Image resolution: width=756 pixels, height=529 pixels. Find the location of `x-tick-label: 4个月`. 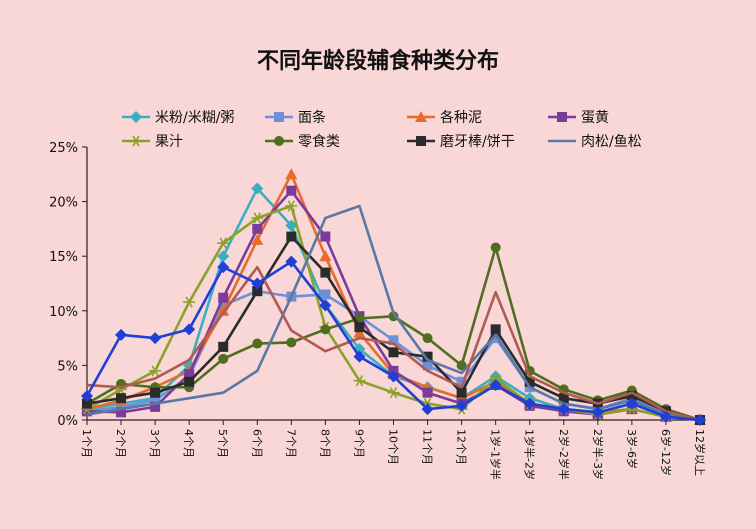

x-tick-label: 4个月 is located at coordinates (188, 443).